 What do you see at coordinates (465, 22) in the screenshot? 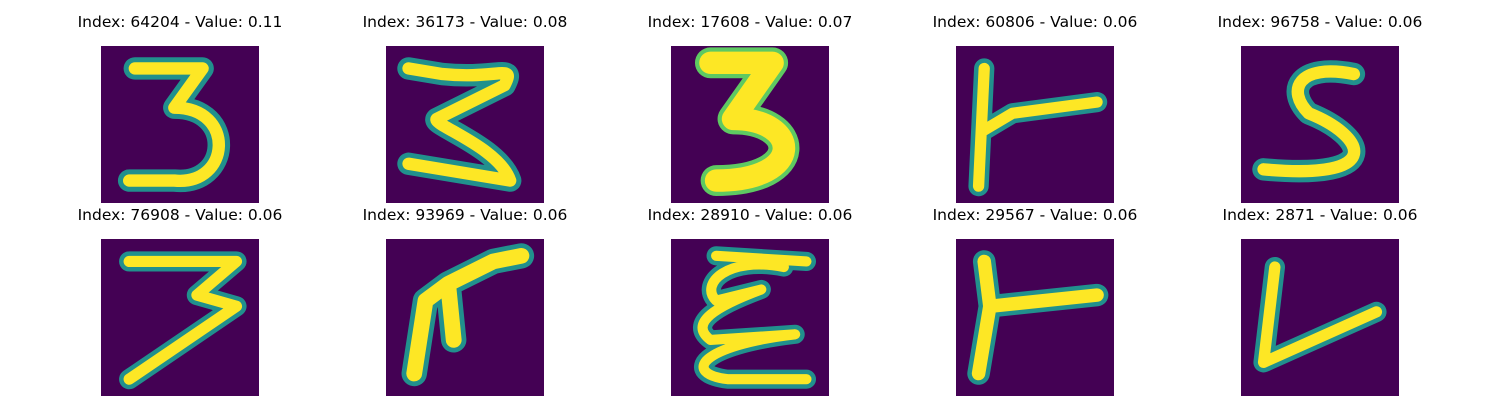
I see `panel-title: Index: 36173 - Value: 0.08` at bounding box center [465, 22].